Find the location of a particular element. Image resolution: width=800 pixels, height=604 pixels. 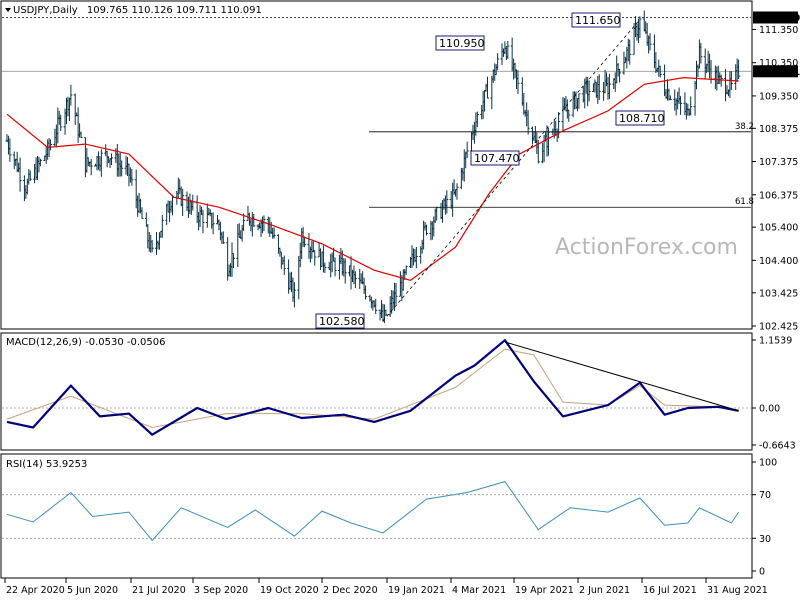

x-tick-label: 22 Apr 2020 is located at coordinates (35, 590).